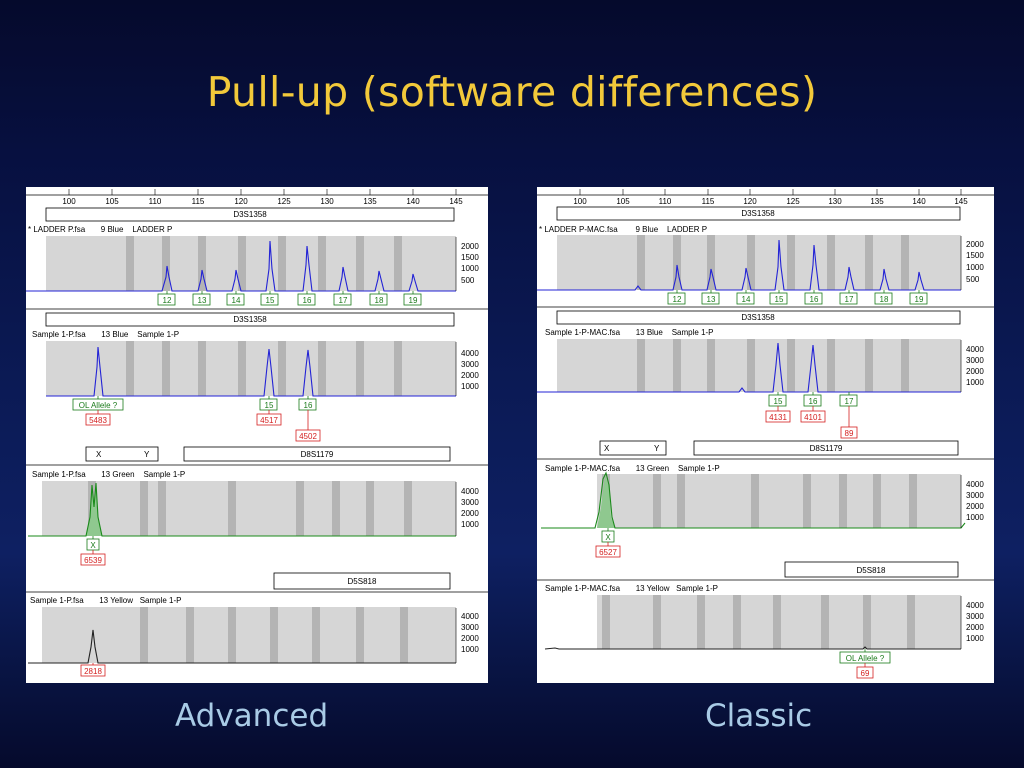 Image resolution: width=1024 pixels, height=768 pixels. What do you see at coordinates (623, 229) in the screenshot?
I see `sample-info: * LADDER P-MAC.fsa 9 Blue LADDER P` at bounding box center [623, 229].